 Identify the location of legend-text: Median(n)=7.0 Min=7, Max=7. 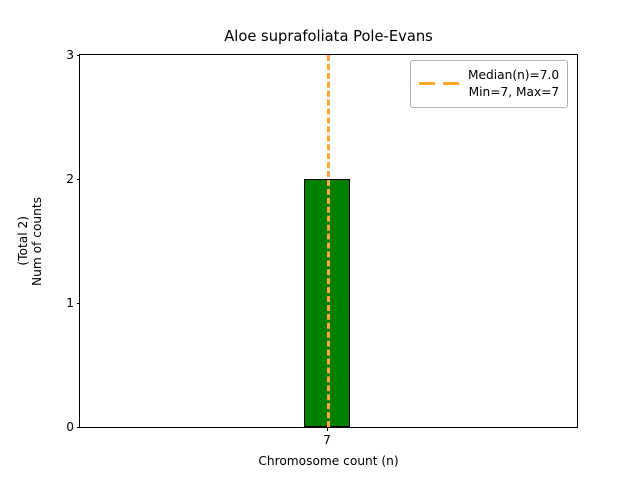
(513, 84).